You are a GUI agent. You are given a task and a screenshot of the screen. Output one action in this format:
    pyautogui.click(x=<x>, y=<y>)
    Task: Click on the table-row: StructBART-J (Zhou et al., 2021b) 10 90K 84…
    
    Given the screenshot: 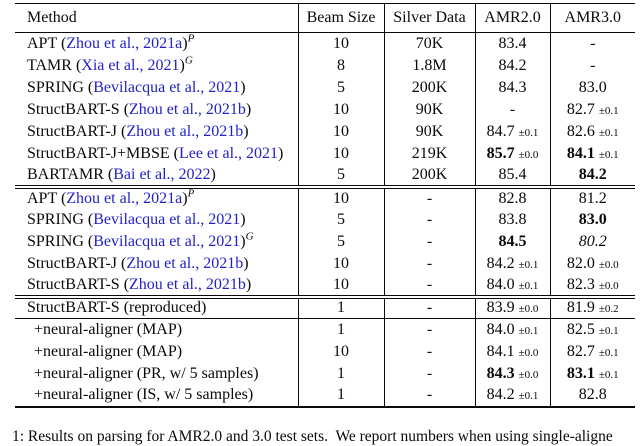 What is the action you would take?
    pyautogui.click(x=325, y=131)
    